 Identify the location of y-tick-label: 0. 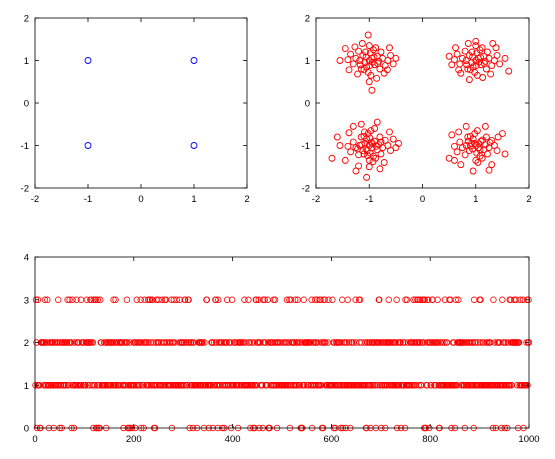
(26, 429).